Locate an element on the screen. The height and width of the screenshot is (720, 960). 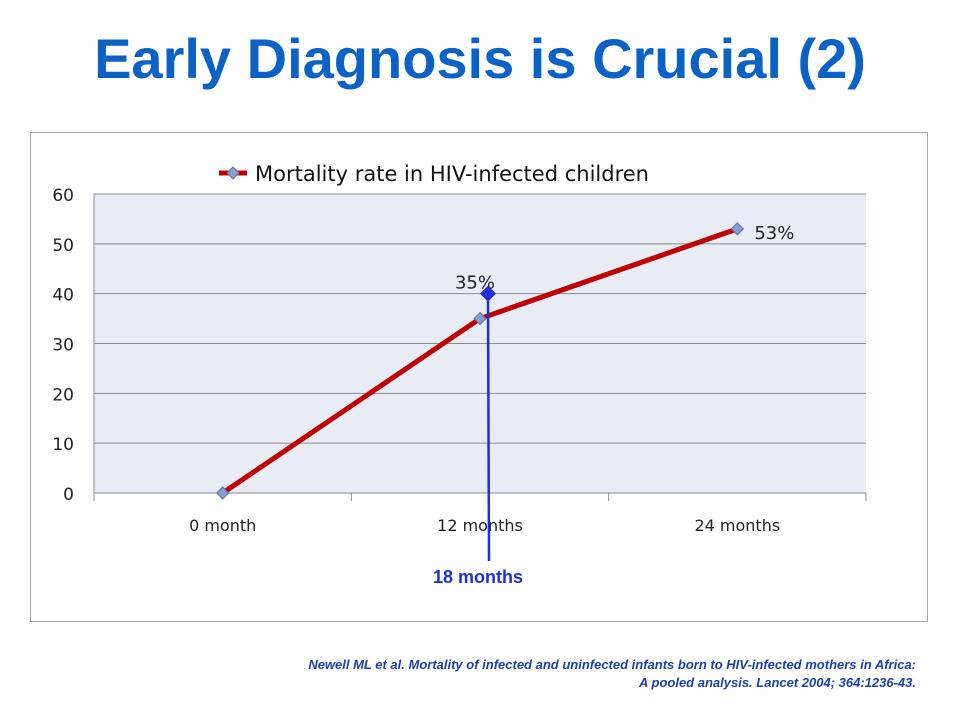
data-label: 53% is located at coordinates (774, 233).